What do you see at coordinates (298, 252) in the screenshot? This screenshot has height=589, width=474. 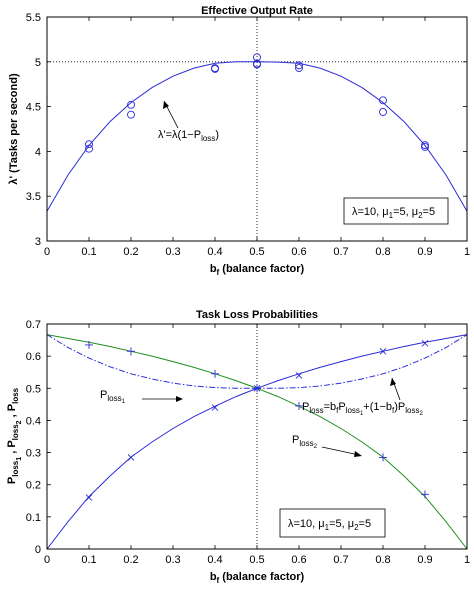 I see `chart1-x-tick-label: 0.6` at bounding box center [298, 252].